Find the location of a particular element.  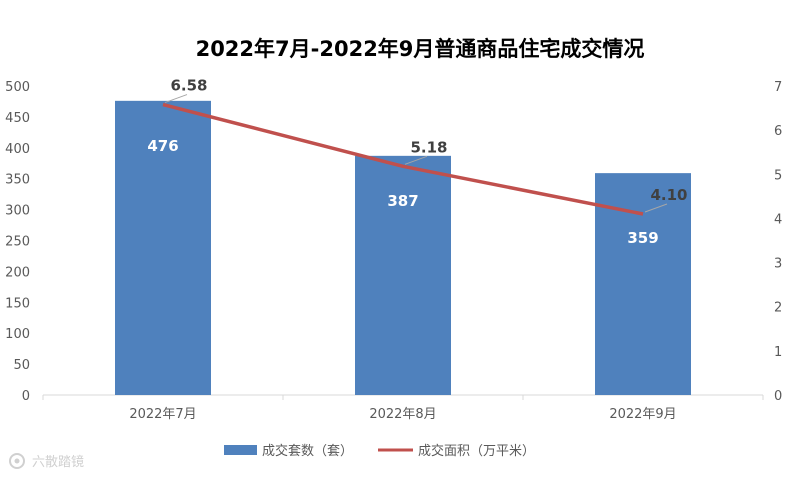

y-left-tick-label: 50 is located at coordinates (21, 365).